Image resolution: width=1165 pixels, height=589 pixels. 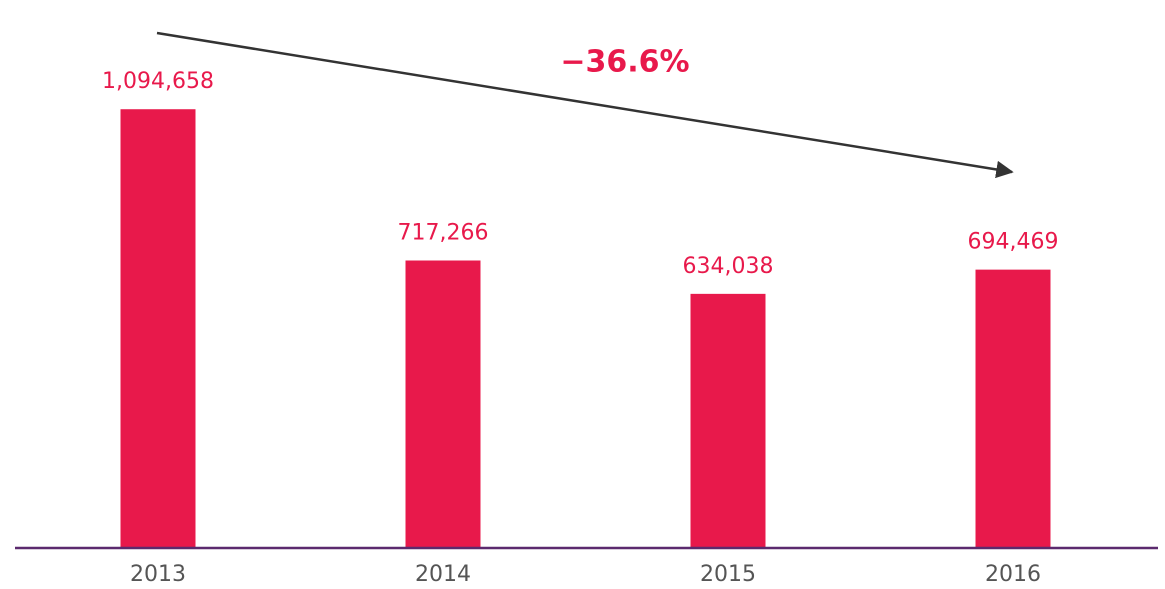 What do you see at coordinates (158, 574) in the screenshot?
I see `x-tick-label: 2013` at bounding box center [158, 574].